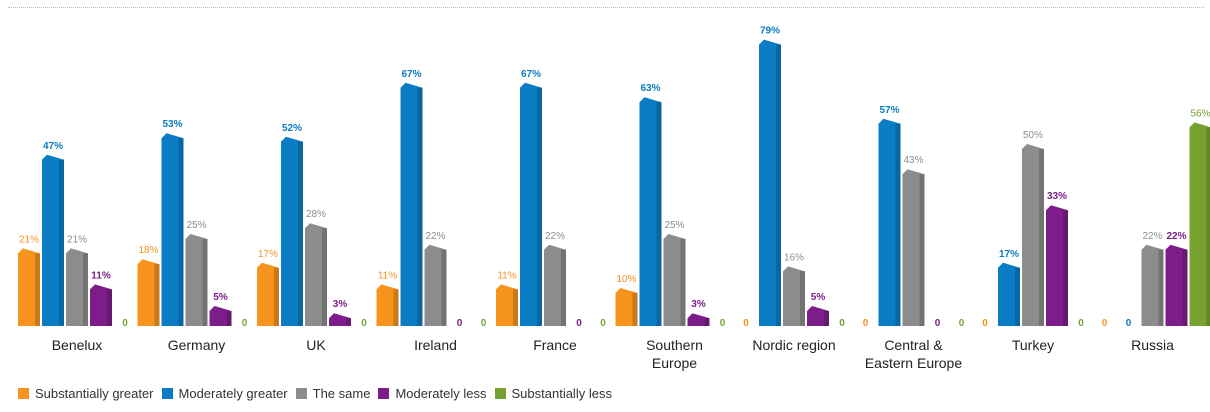 This screenshot has height=412, width=1210. I want to click on category-label: Benelux, so click(77, 345).